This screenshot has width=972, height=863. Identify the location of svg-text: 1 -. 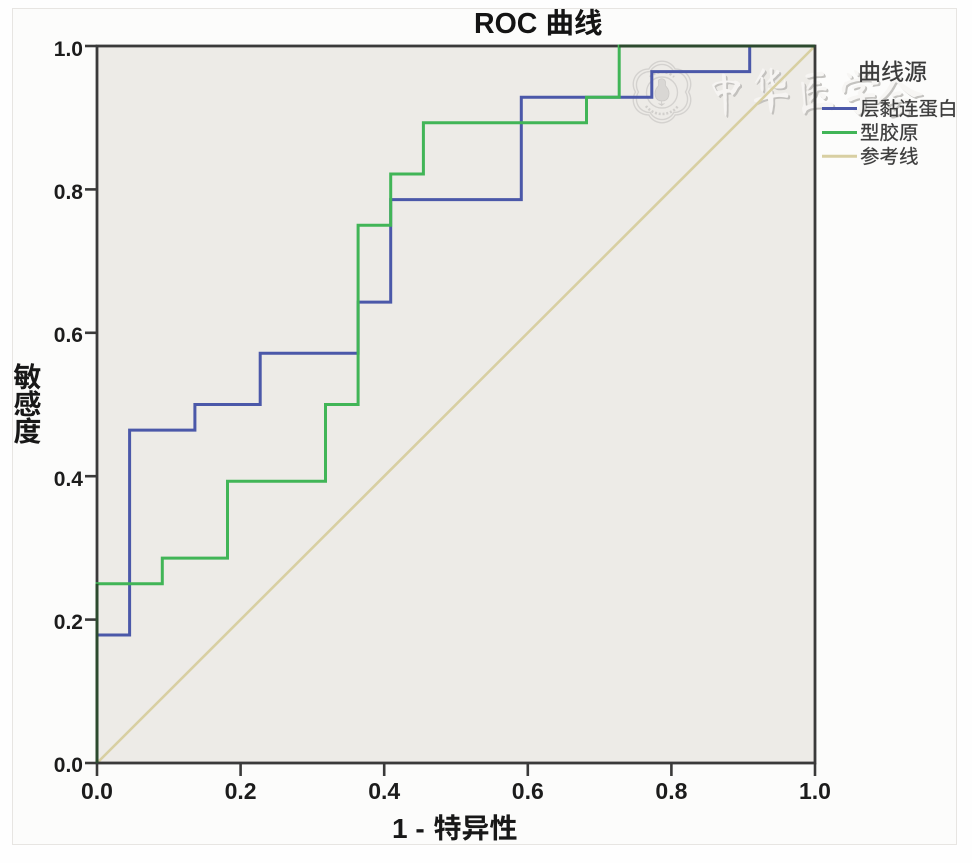
(408, 828).